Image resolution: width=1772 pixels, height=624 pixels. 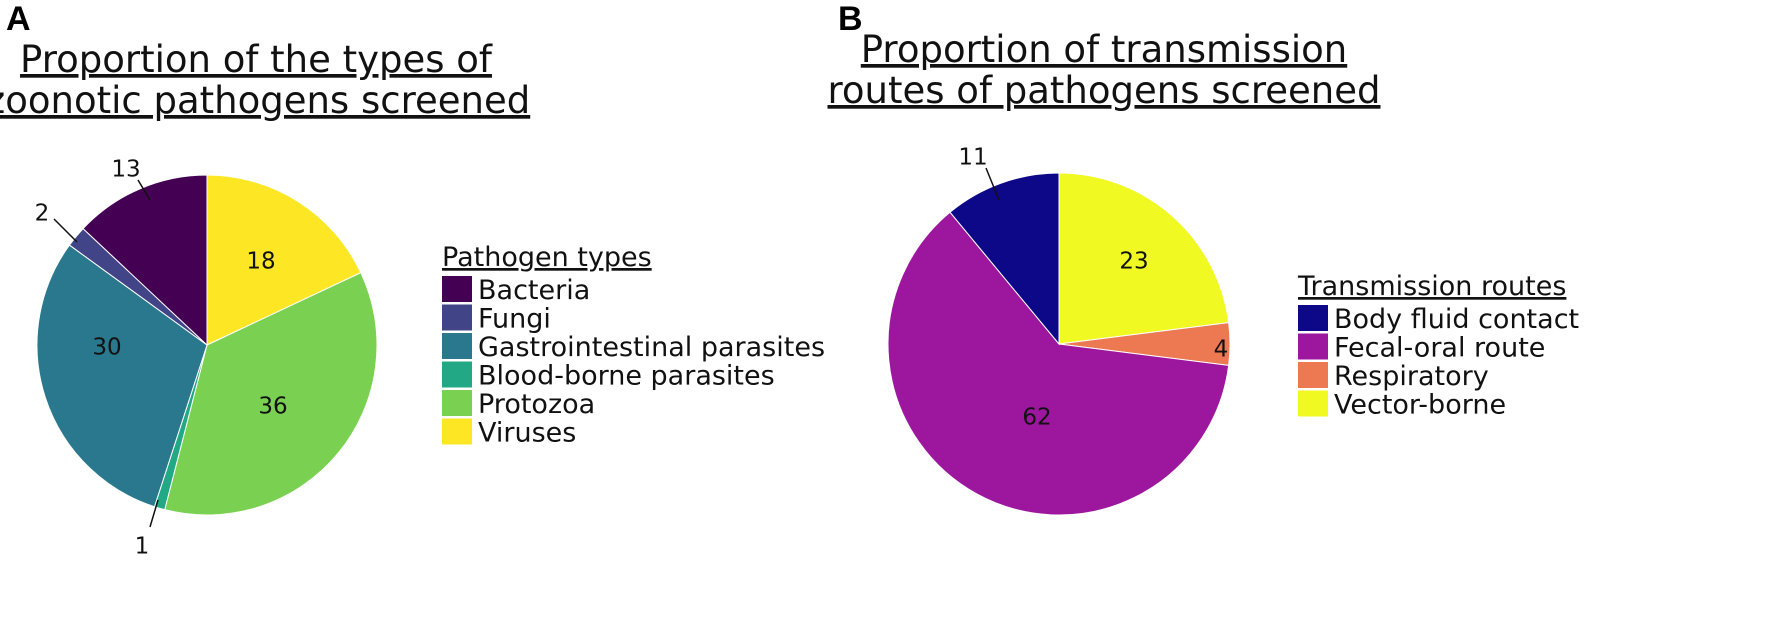 I want to click on legend-label-vector-borne: Vector-borne, so click(x=1420, y=405).